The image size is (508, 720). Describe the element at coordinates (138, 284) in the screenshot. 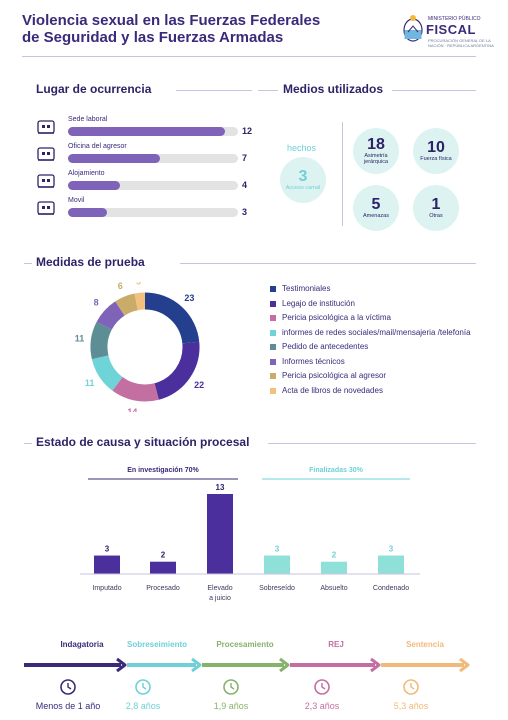

I see `donut-value-label: 3` at that location.